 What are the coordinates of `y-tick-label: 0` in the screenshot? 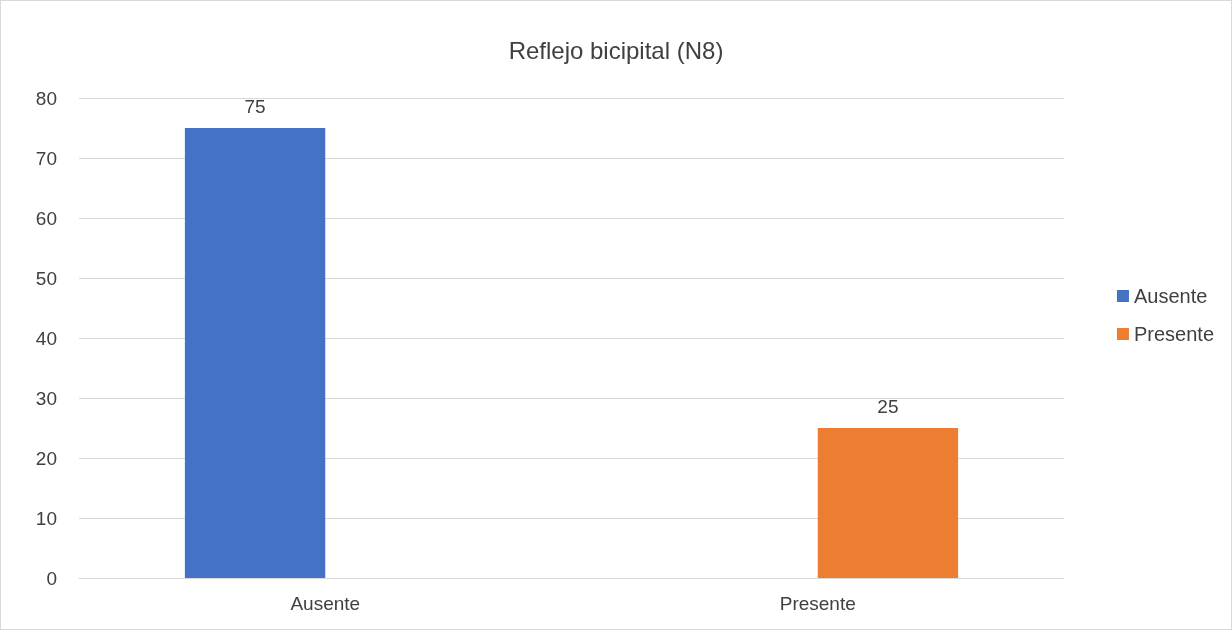 It's located at (51, 578).